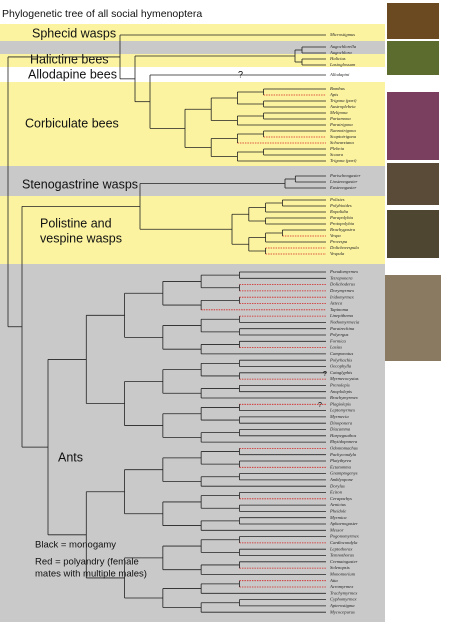 The height and width of the screenshot is (630, 449). What do you see at coordinates (342, 142) in the screenshot?
I see `leaf-label: Schwarziana` at bounding box center [342, 142].